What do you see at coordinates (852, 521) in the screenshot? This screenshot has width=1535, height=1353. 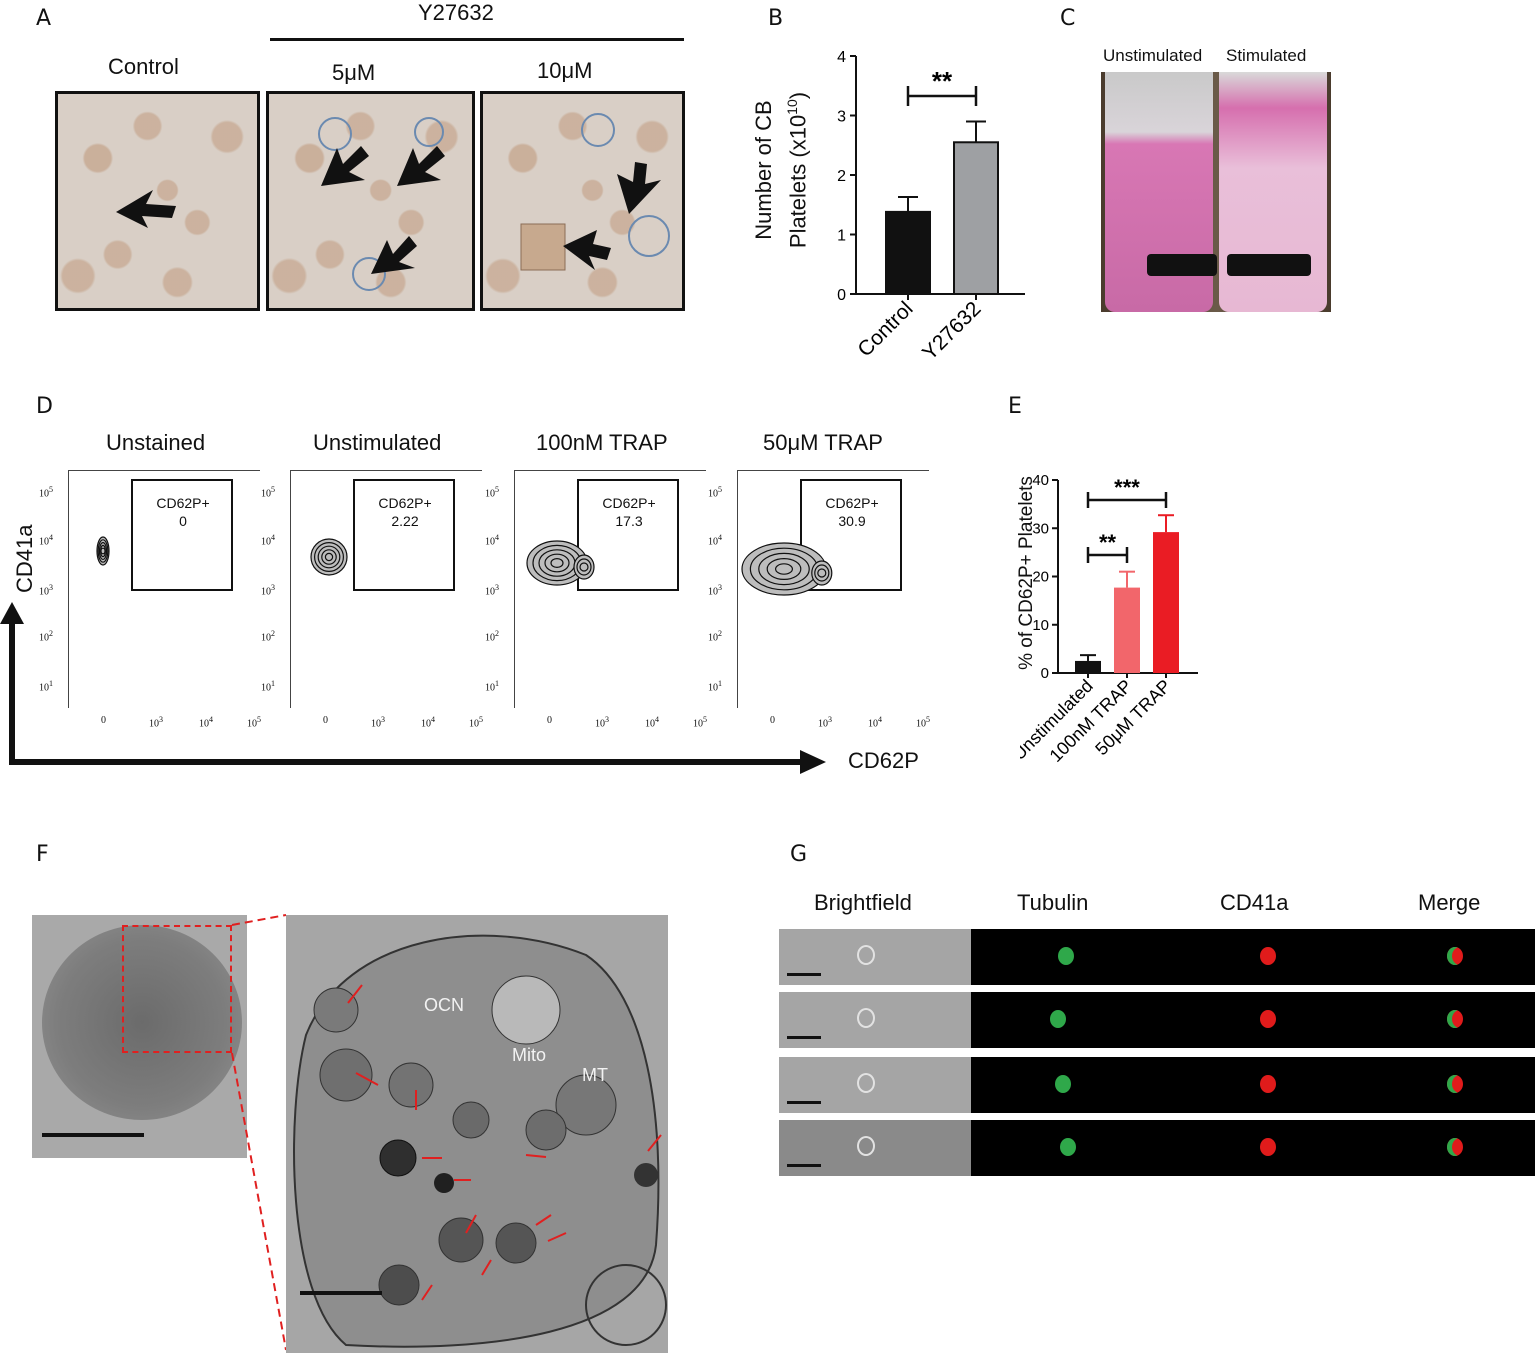 I see `gate-value: 30.9` at bounding box center [852, 521].